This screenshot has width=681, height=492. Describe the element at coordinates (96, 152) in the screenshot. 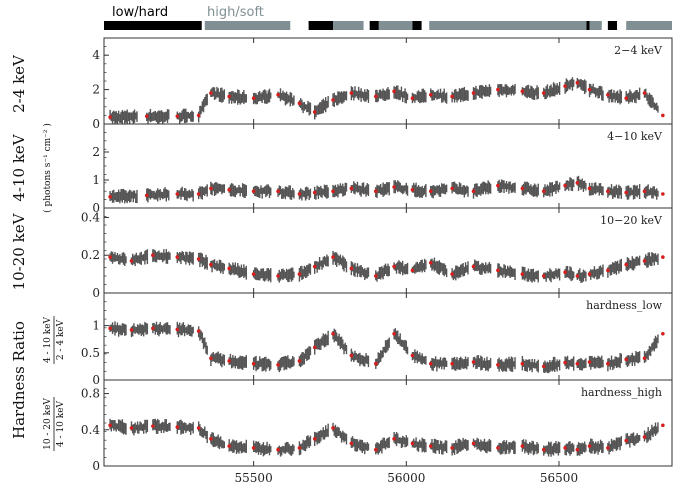

I see `y-tick-label-1-2: 2` at that location.